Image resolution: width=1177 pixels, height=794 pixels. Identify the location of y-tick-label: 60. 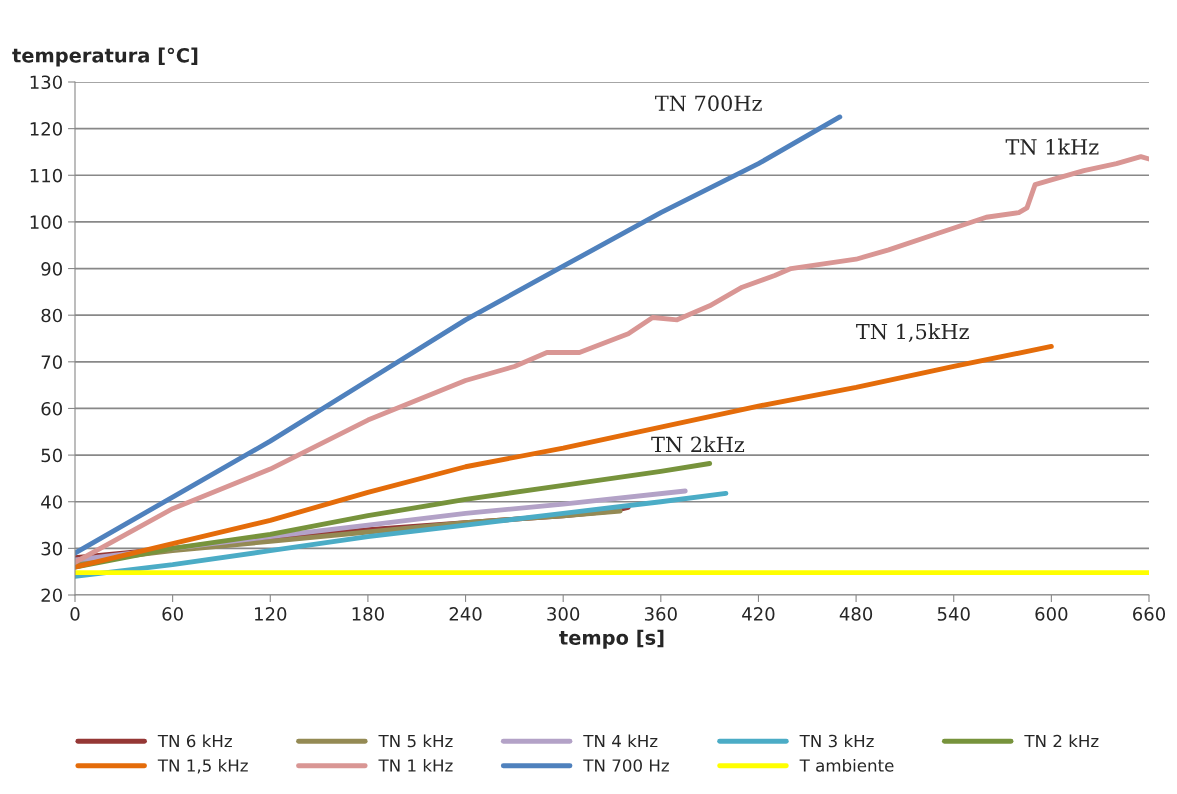
(51, 408).